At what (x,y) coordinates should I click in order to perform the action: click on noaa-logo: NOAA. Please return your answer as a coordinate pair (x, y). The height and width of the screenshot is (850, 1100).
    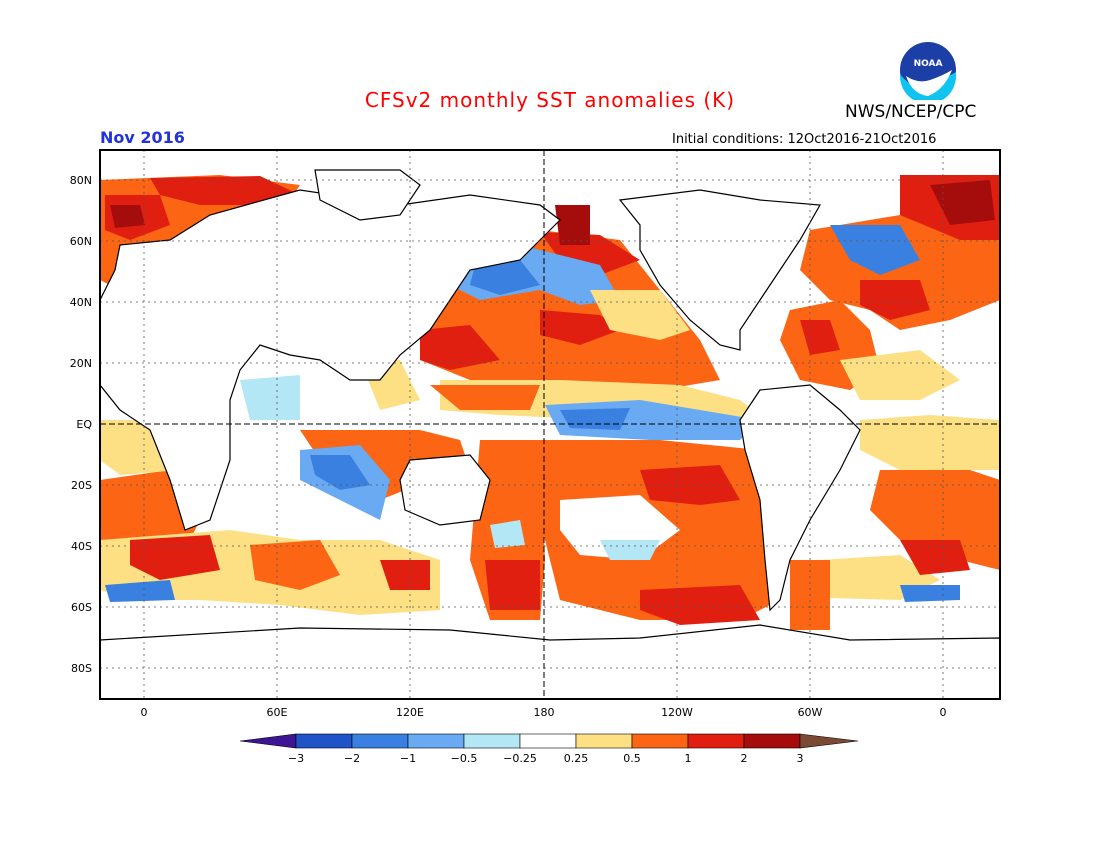
    Looking at the image, I should click on (928, 71).